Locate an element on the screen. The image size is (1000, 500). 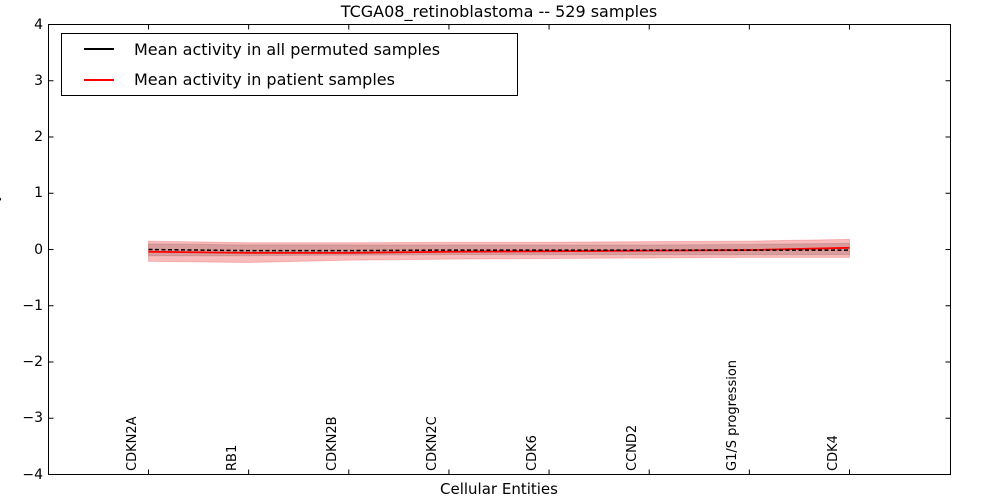
x-axis-label: Cellular Entities is located at coordinates (499, 489).